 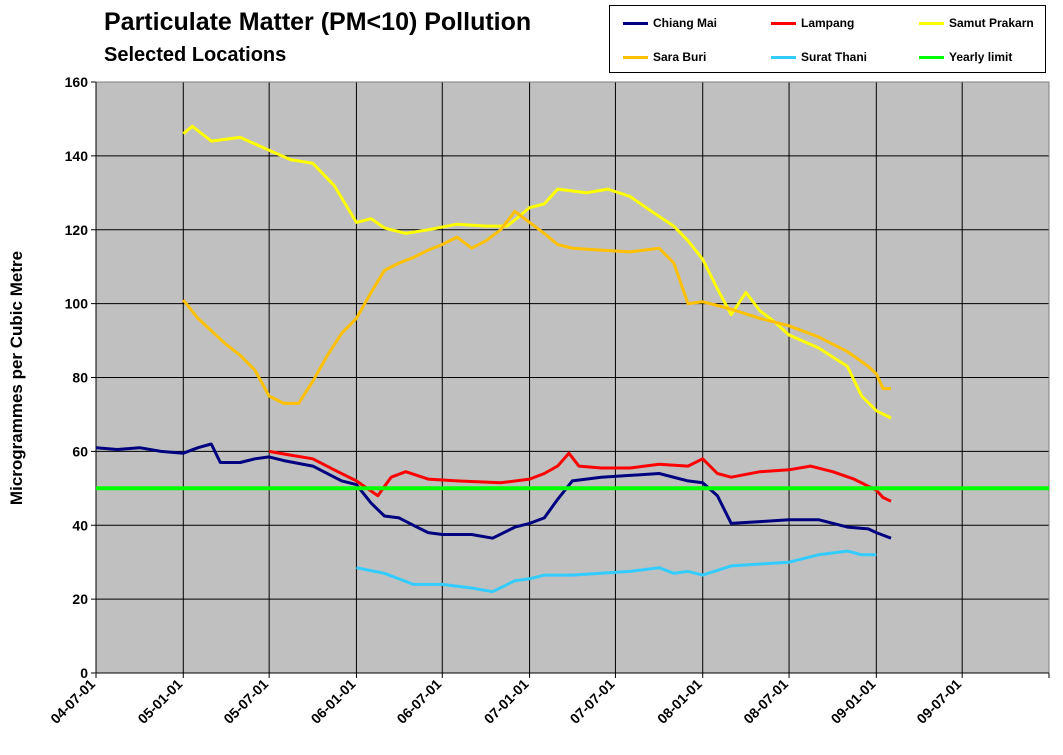 What do you see at coordinates (592, 701) in the screenshot?
I see `x-tick-label: 07-07-01` at bounding box center [592, 701].